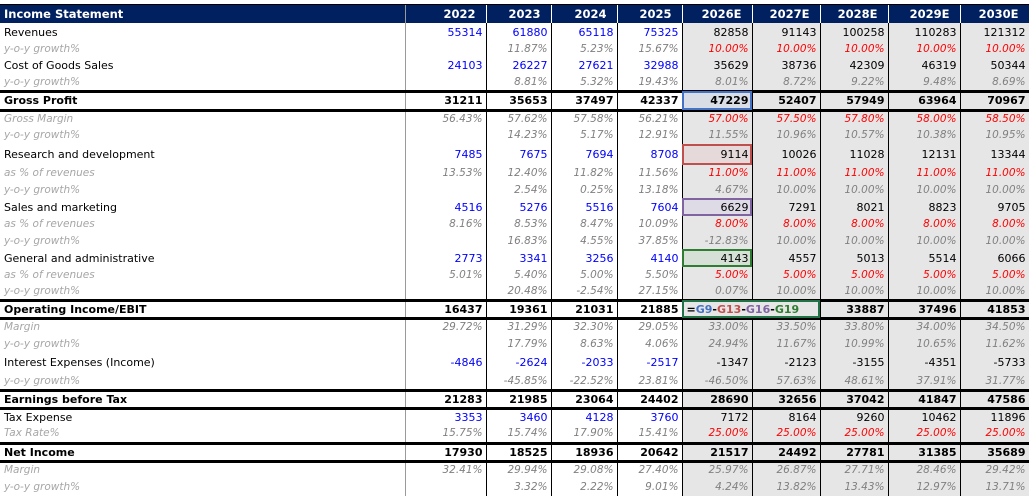 The image size is (1029, 496). What do you see at coordinates (584, 343) in the screenshot?
I see `cell-2024: 8.63%` at bounding box center [584, 343].